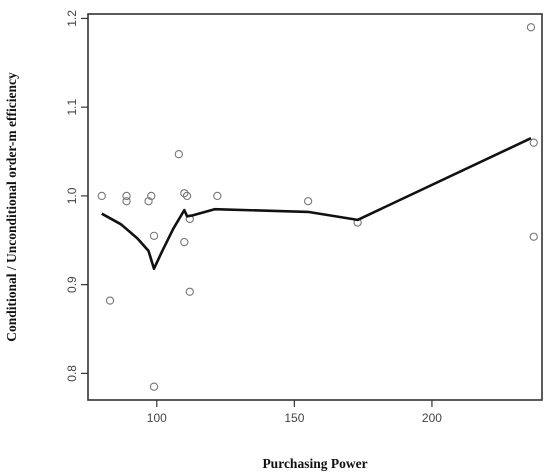  Describe the element at coordinates (157, 418) in the screenshot. I see `x-tick-label: 100` at that location.